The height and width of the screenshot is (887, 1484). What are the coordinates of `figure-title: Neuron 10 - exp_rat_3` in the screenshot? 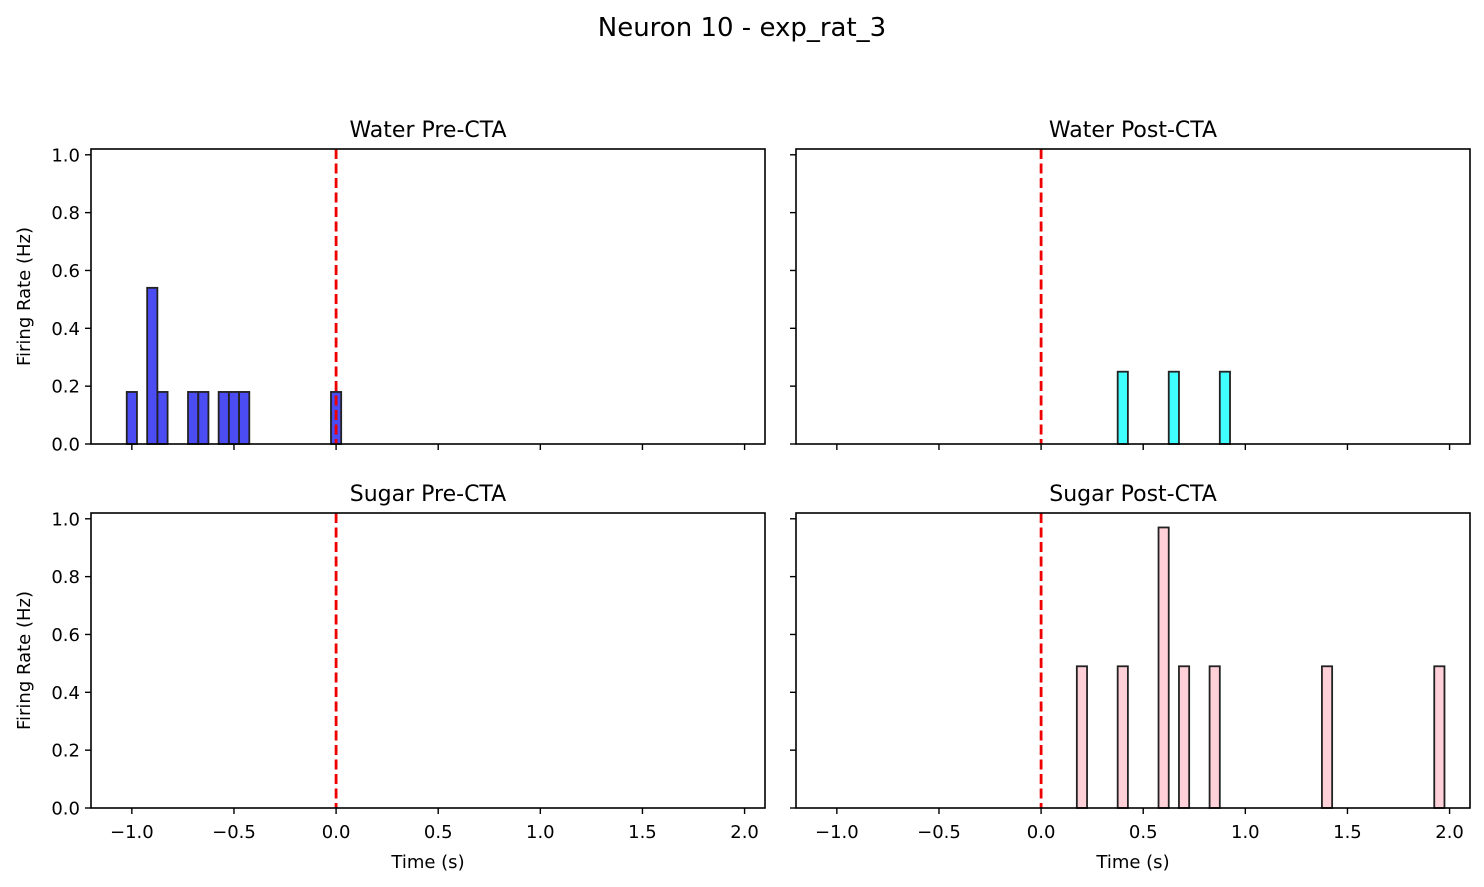 It's located at (742, 28).